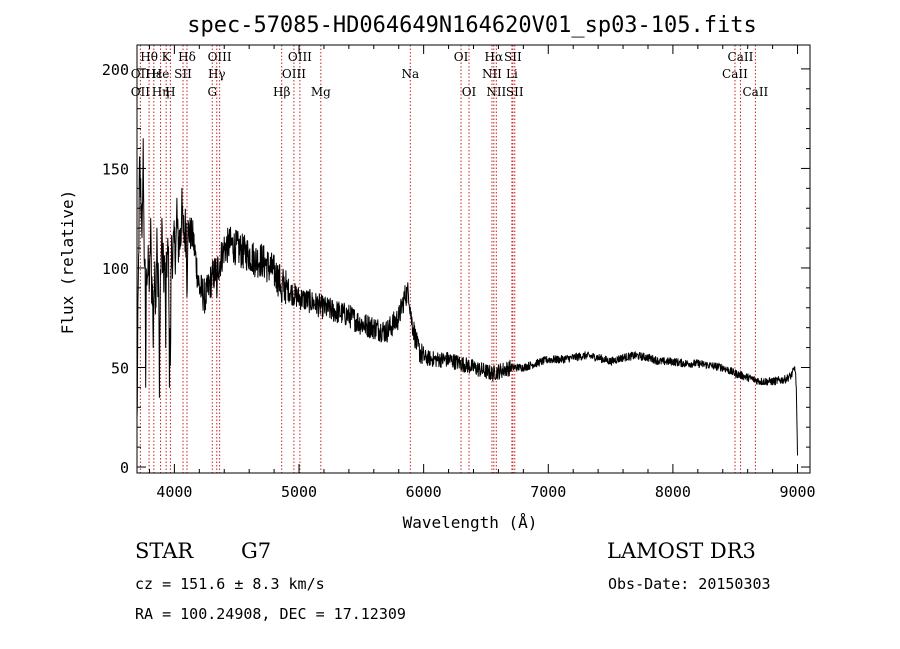  I want to click on x-tick-label: 8000, so click(673, 492).